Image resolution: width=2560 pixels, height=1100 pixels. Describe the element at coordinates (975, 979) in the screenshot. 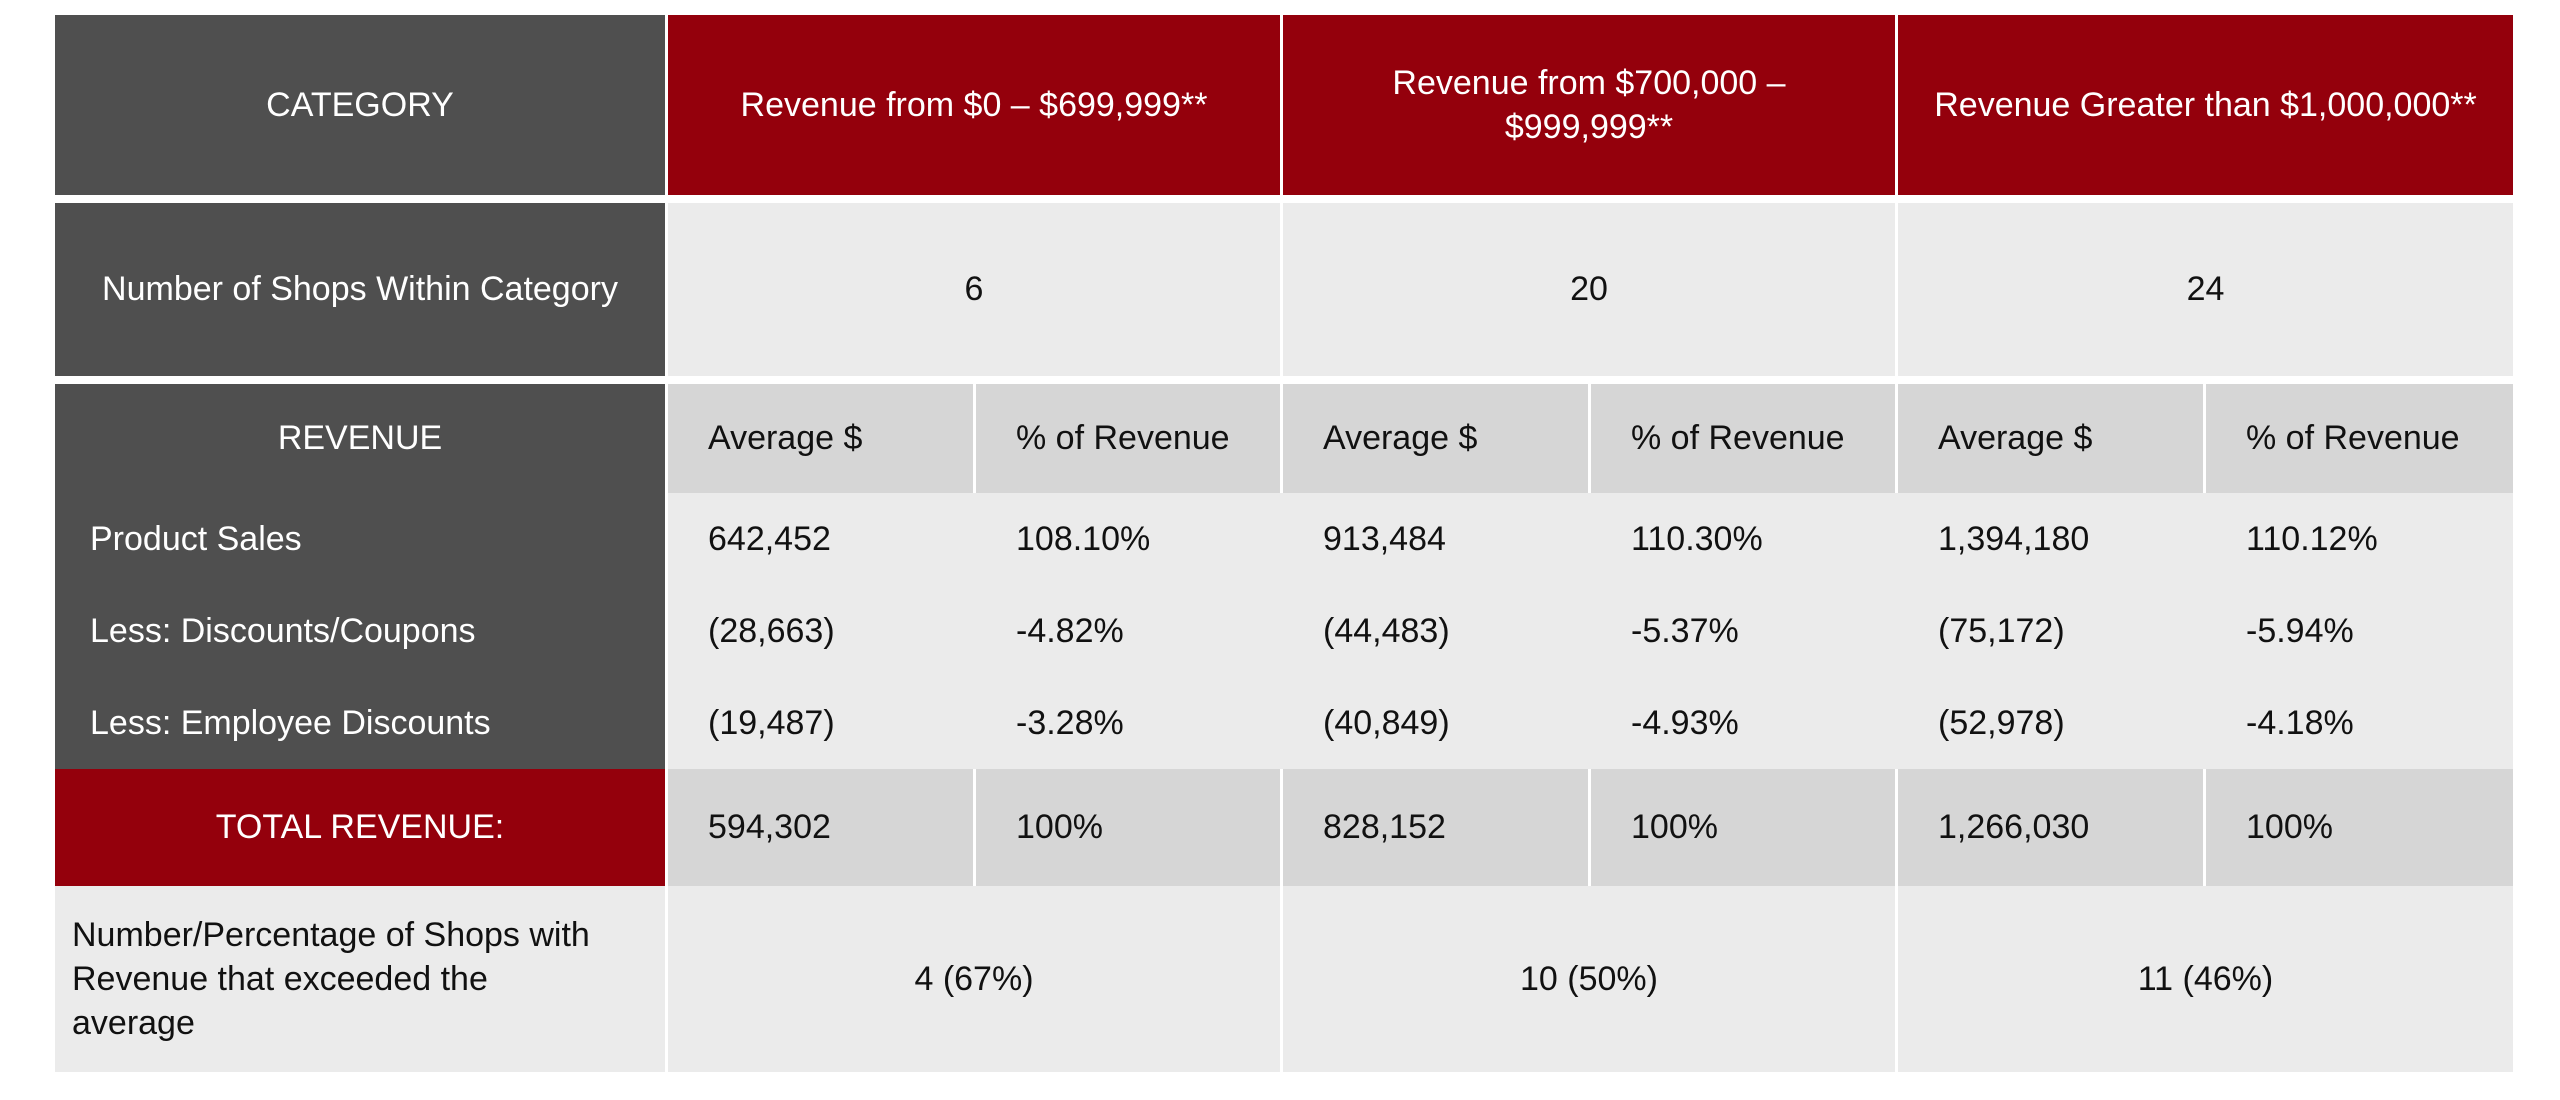

I see `exceeded-average-1: 4 (67%)` at that location.